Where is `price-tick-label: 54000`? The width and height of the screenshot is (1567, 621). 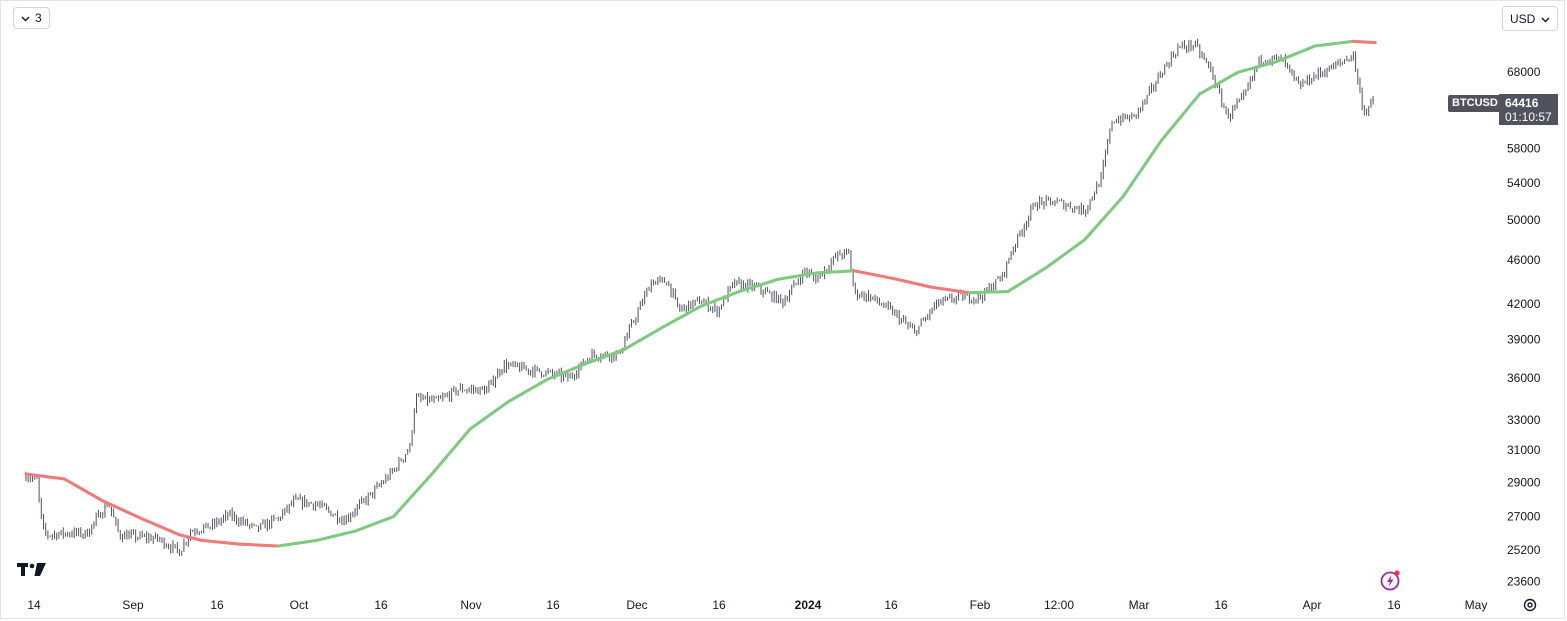 price-tick-label: 54000 is located at coordinates (1524, 183).